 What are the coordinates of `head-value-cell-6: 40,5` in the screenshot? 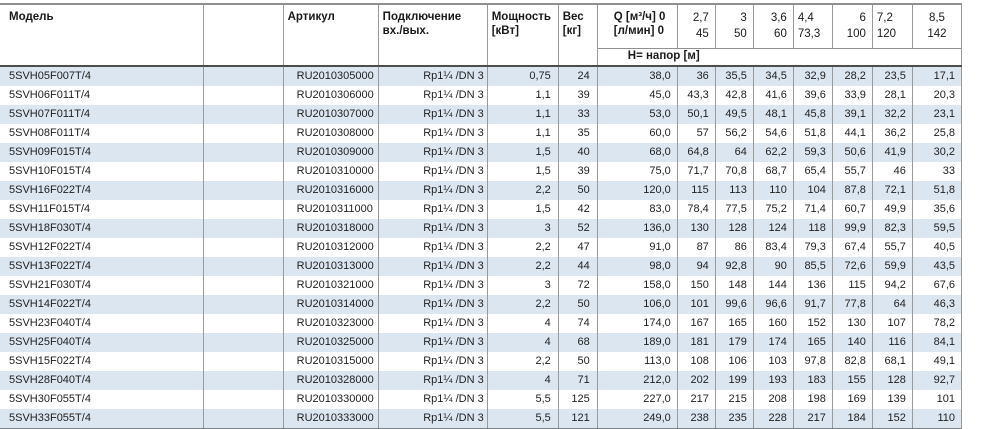 It's located at (937, 247).